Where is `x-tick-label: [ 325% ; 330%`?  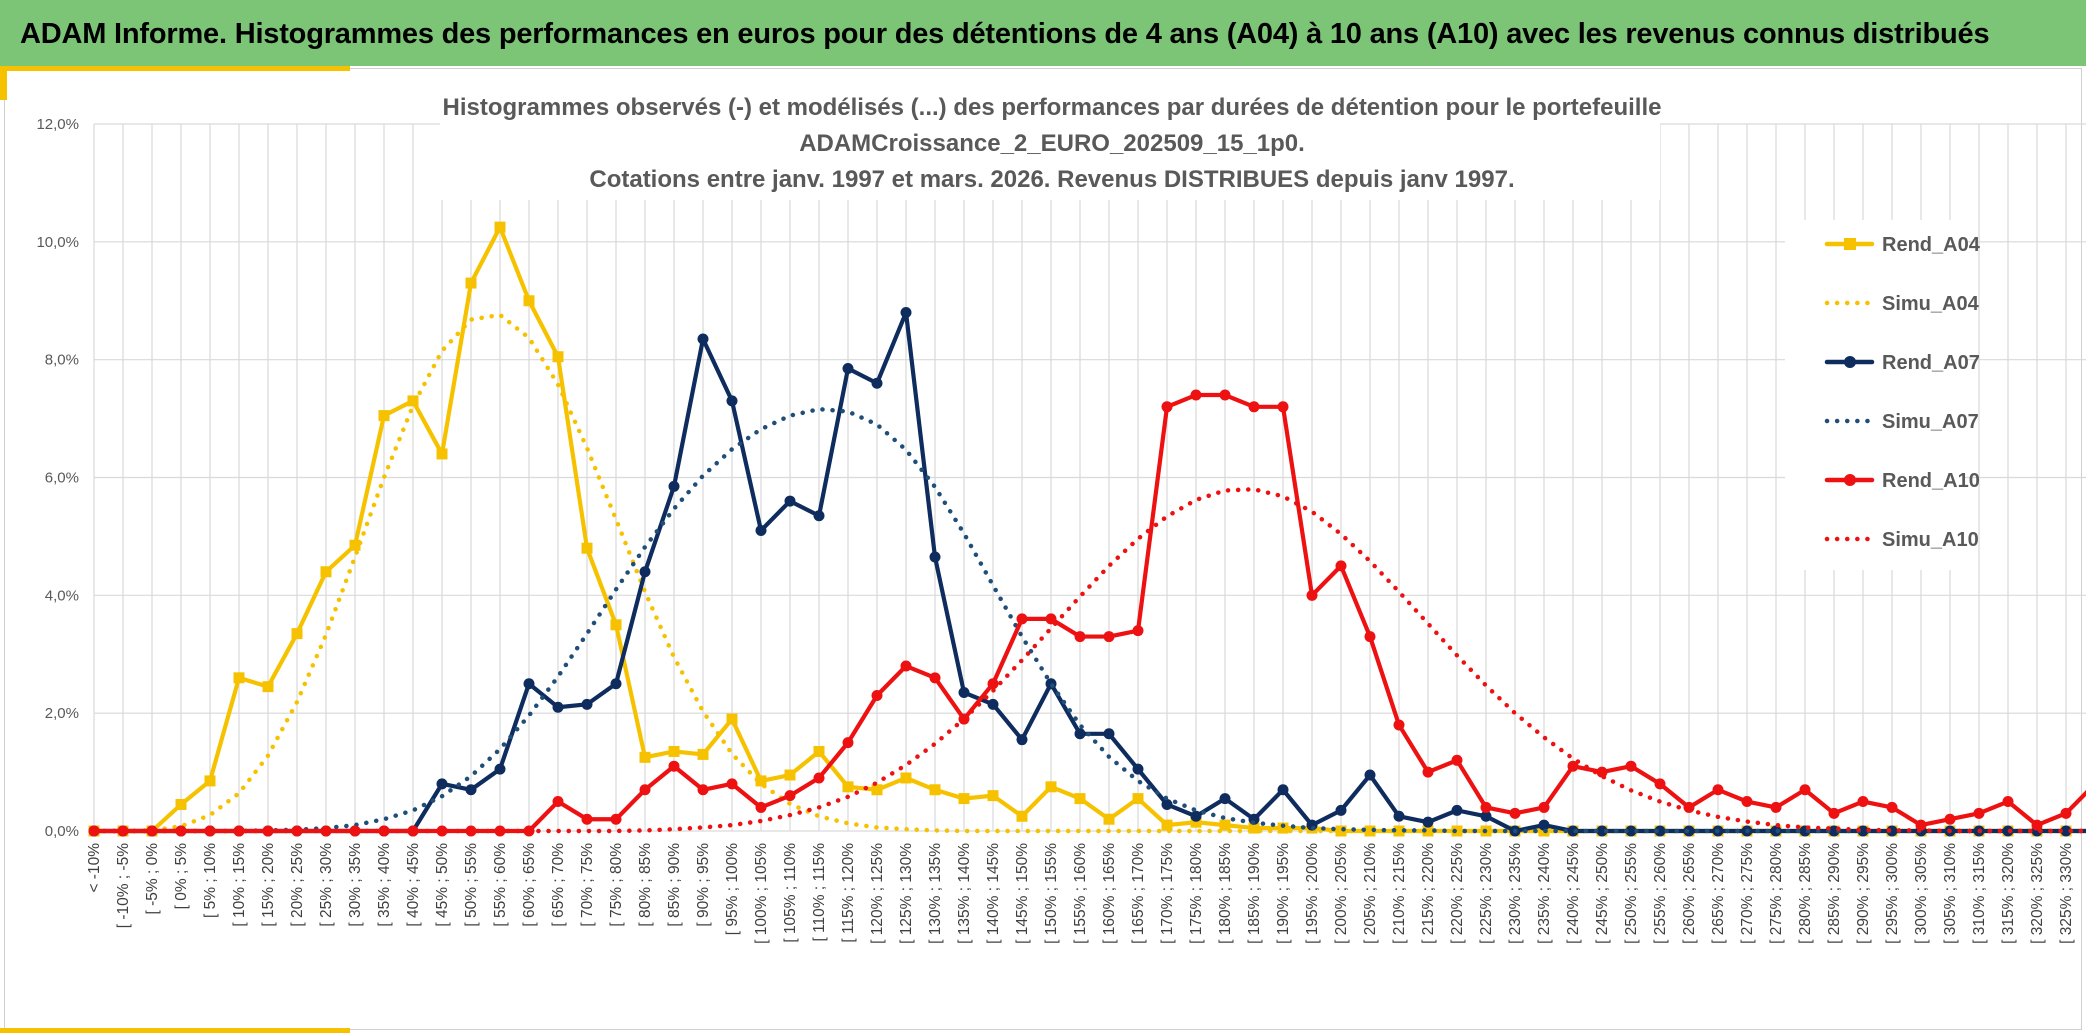 x-tick-label: [ 325% ; 330% is located at coordinates (2066, 893).